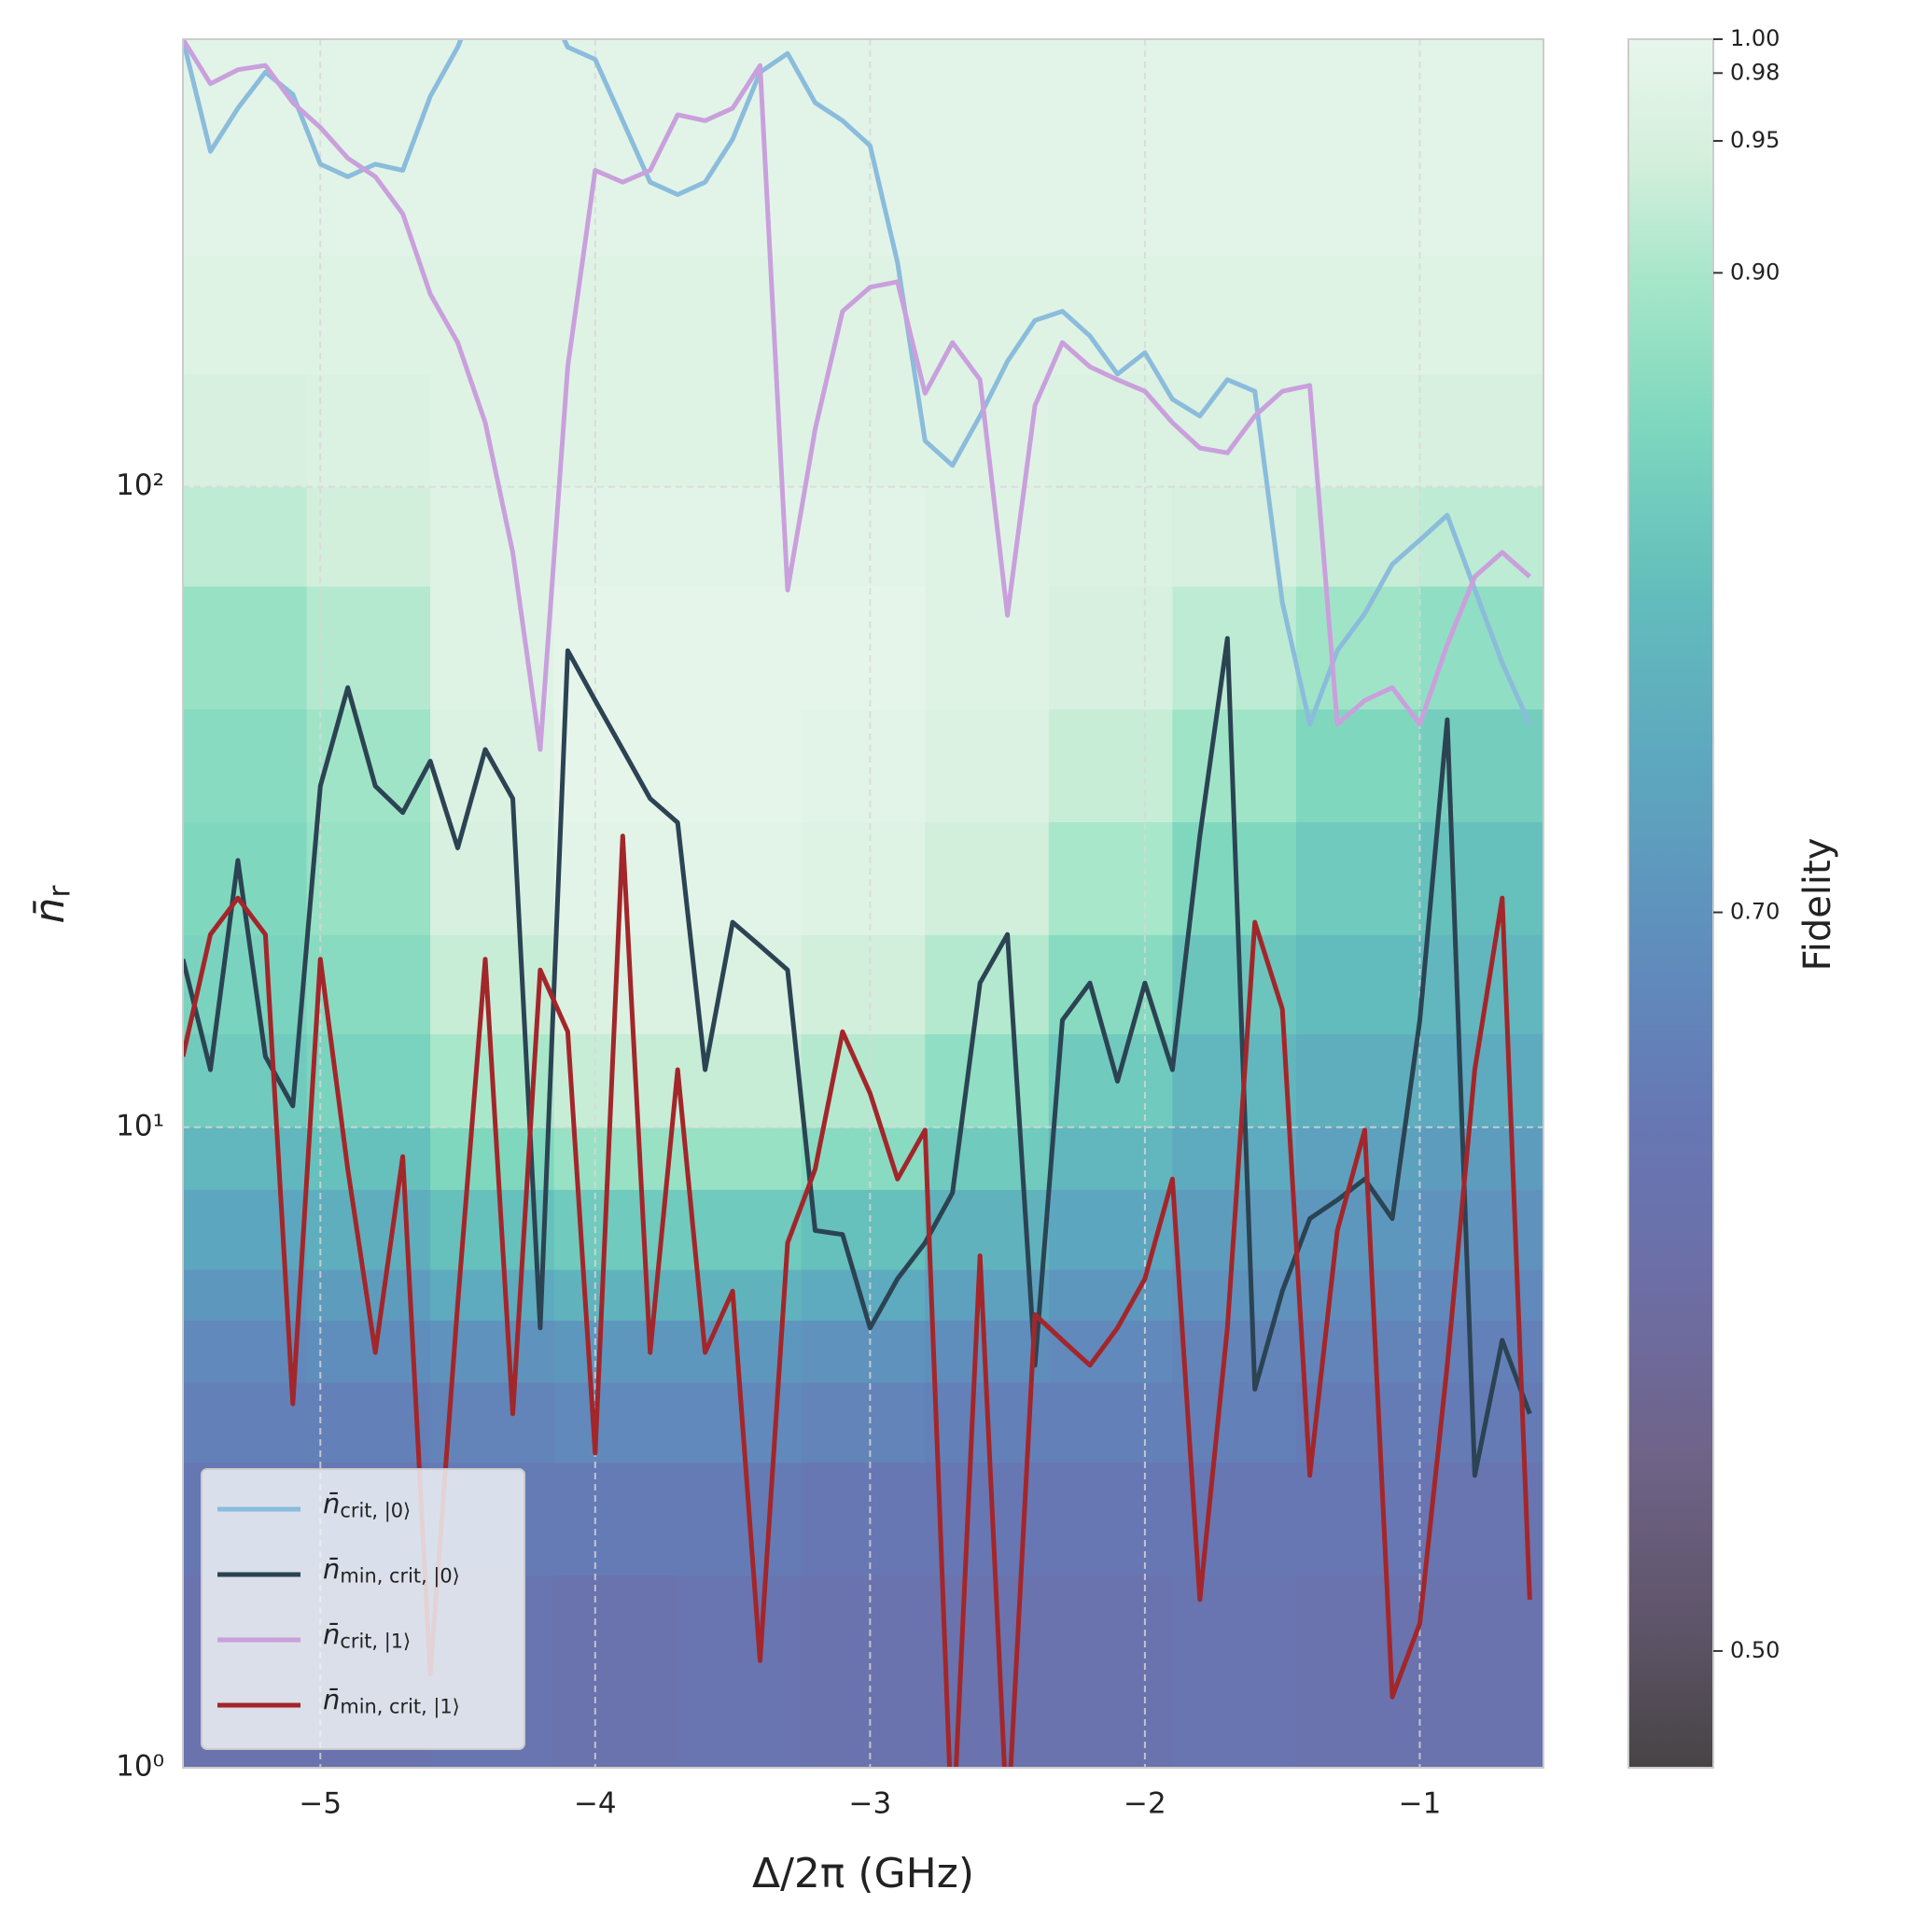 Image resolution: width=1913 pixels, height=1932 pixels. Describe the element at coordinates (391, 1570) in the screenshot. I see `legend-label: n̄min, crit, |0⟩` at that location.